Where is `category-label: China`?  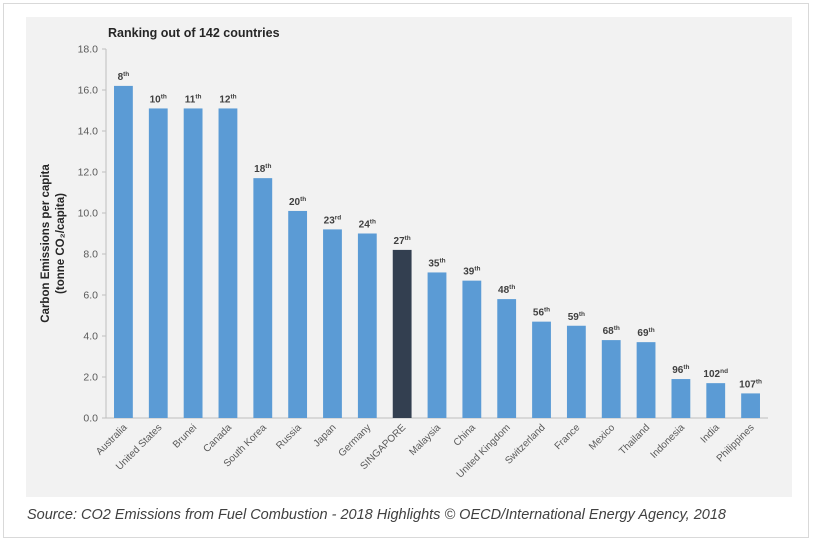
category-label: China is located at coordinates (465, 435).